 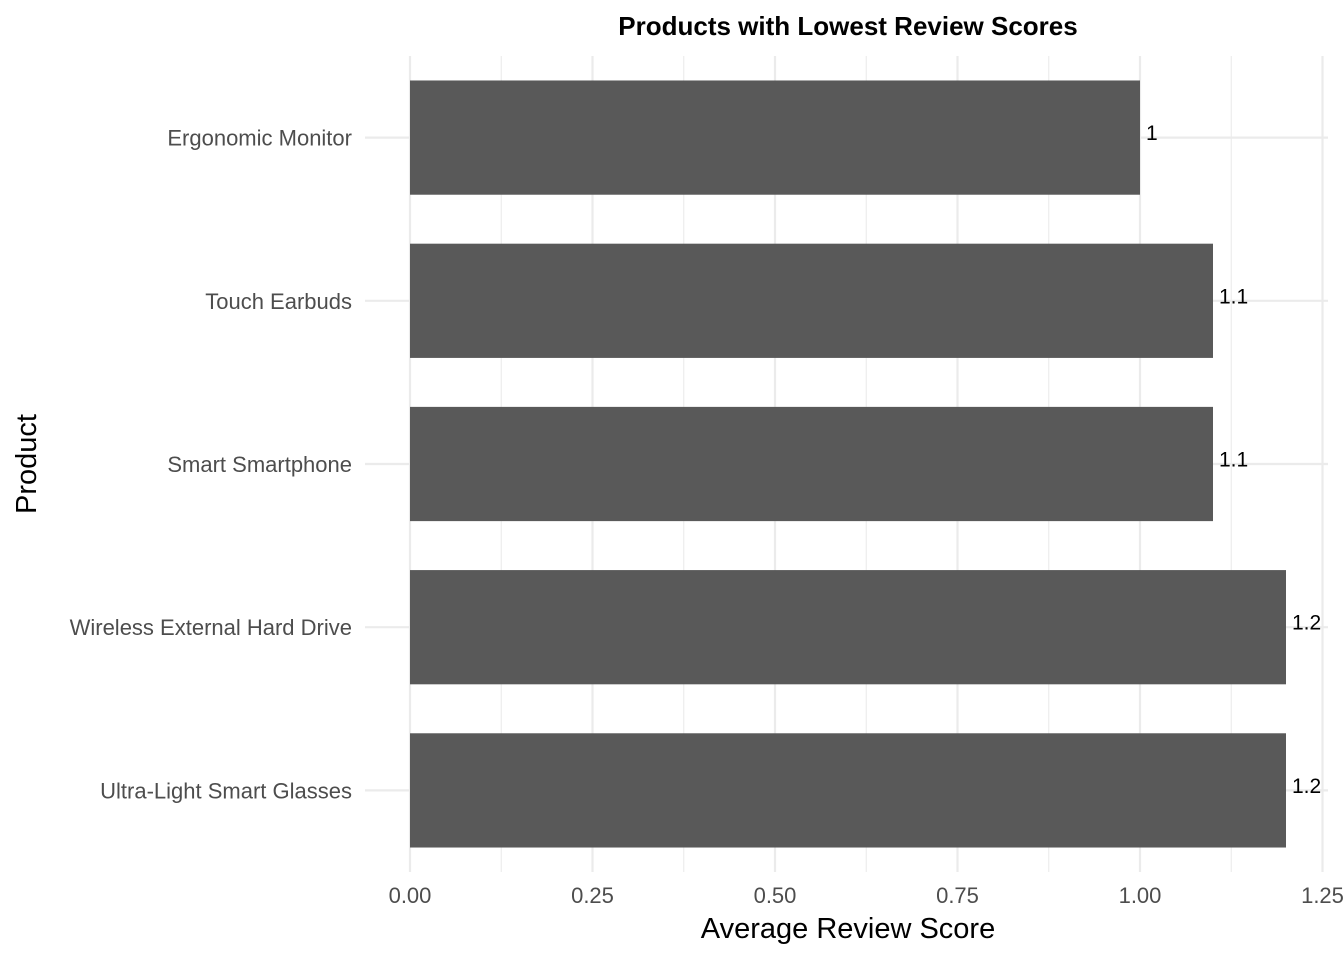 I want to click on data-labels: 1 1.1 1.1 1.2 1.2, so click(x=1233, y=460).